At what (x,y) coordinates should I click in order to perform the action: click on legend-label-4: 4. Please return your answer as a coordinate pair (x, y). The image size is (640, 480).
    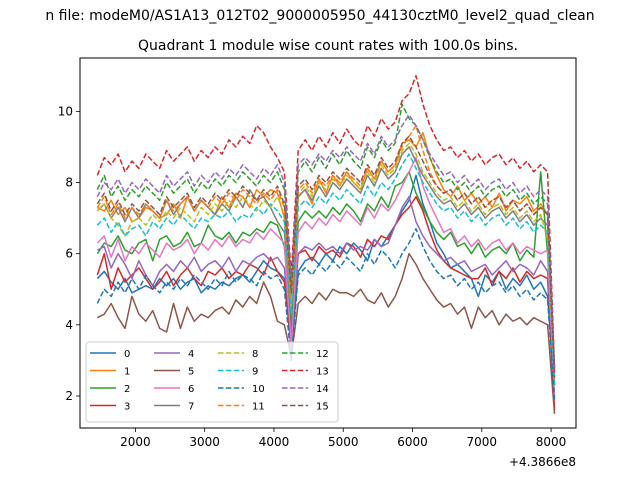
    Looking at the image, I should click on (191, 354).